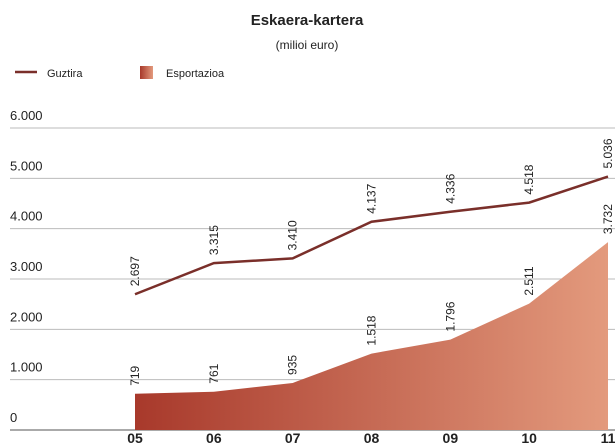  What do you see at coordinates (135, 271) in the screenshot?
I see `value-label: 2.697` at bounding box center [135, 271].